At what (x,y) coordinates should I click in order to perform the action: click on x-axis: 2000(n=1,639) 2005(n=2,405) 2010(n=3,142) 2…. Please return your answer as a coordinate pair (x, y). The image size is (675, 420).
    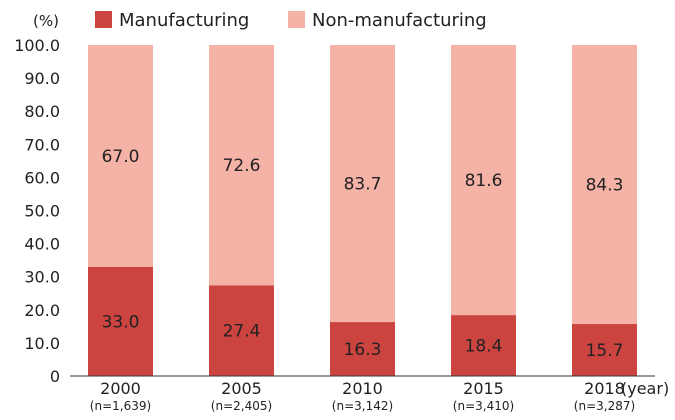
    Looking at the image, I should click on (369, 394).